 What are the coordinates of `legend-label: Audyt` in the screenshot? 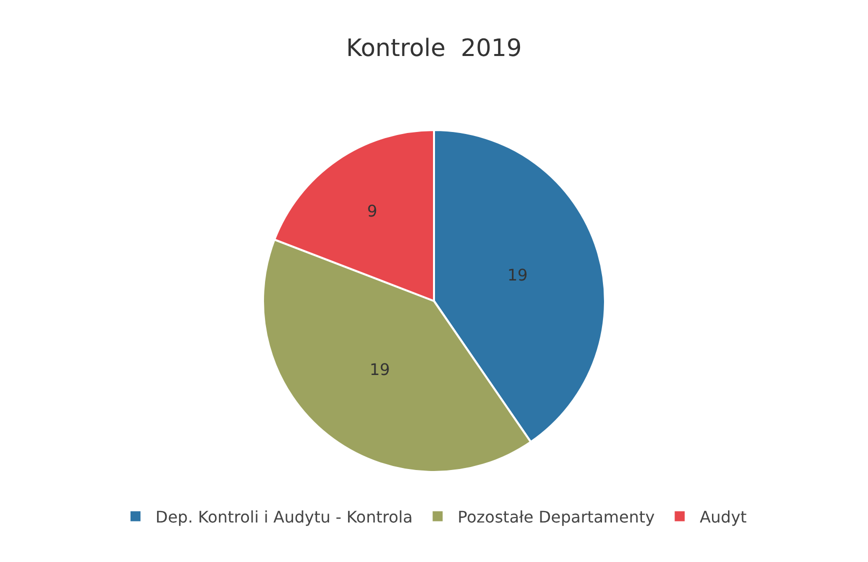 It's located at (723, 517).